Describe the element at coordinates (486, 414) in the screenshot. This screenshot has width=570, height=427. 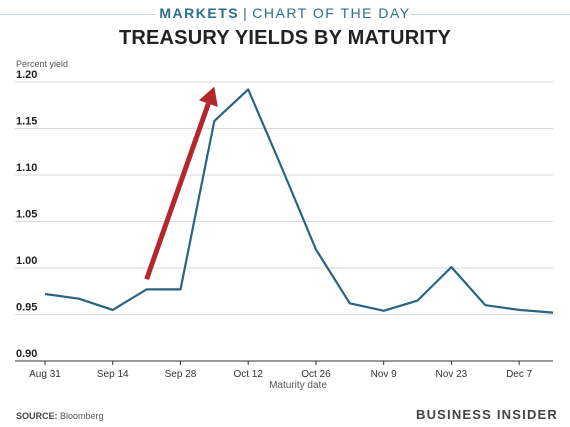
I see `business-insider-logo: BUSINESS INSIDER` at that location.